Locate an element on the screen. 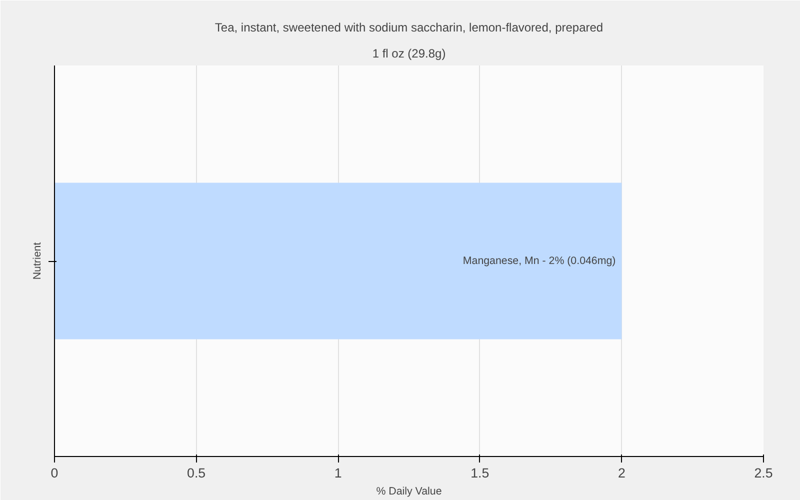 The height and width of the screenshot is (500, 800). annotation: Manganese, Mn - 2% (0.046mg) is located at coordinates (539, 261).